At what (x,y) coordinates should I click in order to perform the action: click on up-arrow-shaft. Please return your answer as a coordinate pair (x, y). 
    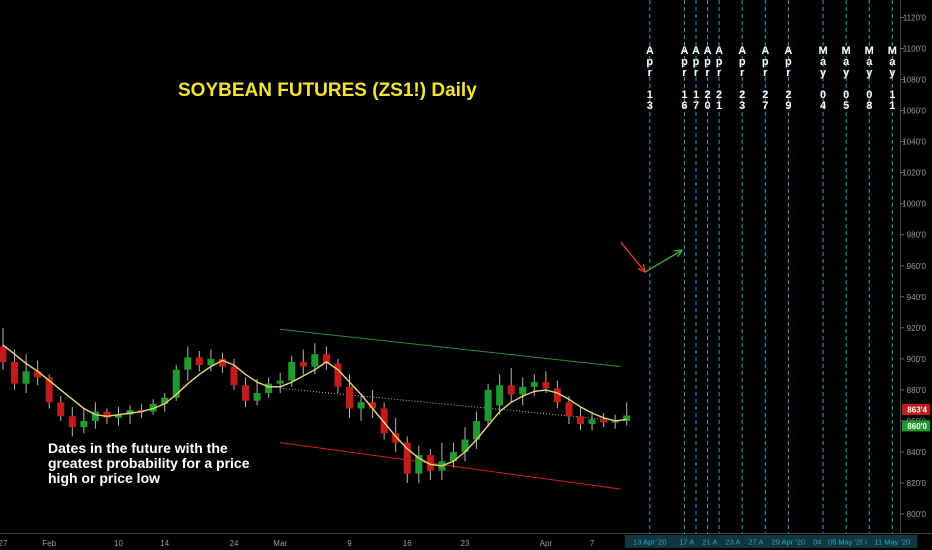
    Looking at the image, I should click on (663, 261).